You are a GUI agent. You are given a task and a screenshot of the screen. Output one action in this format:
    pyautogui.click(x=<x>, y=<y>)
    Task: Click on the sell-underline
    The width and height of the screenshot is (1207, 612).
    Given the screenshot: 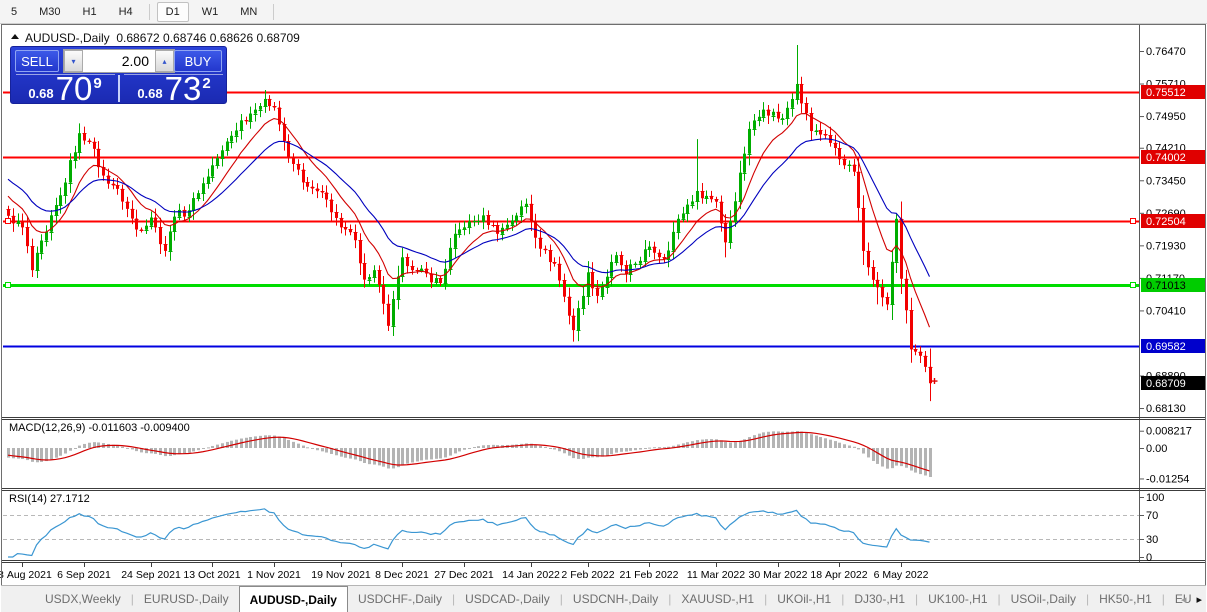 What is the action you would take?
    pyautogui.click(x=65, y=74)
    